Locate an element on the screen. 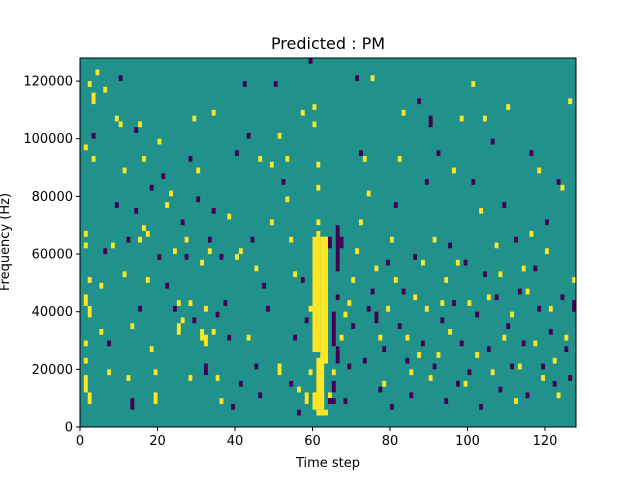 This screenshot has height=480, width=640. y-tick-label: 20000 is located at coordinates (52, 370).